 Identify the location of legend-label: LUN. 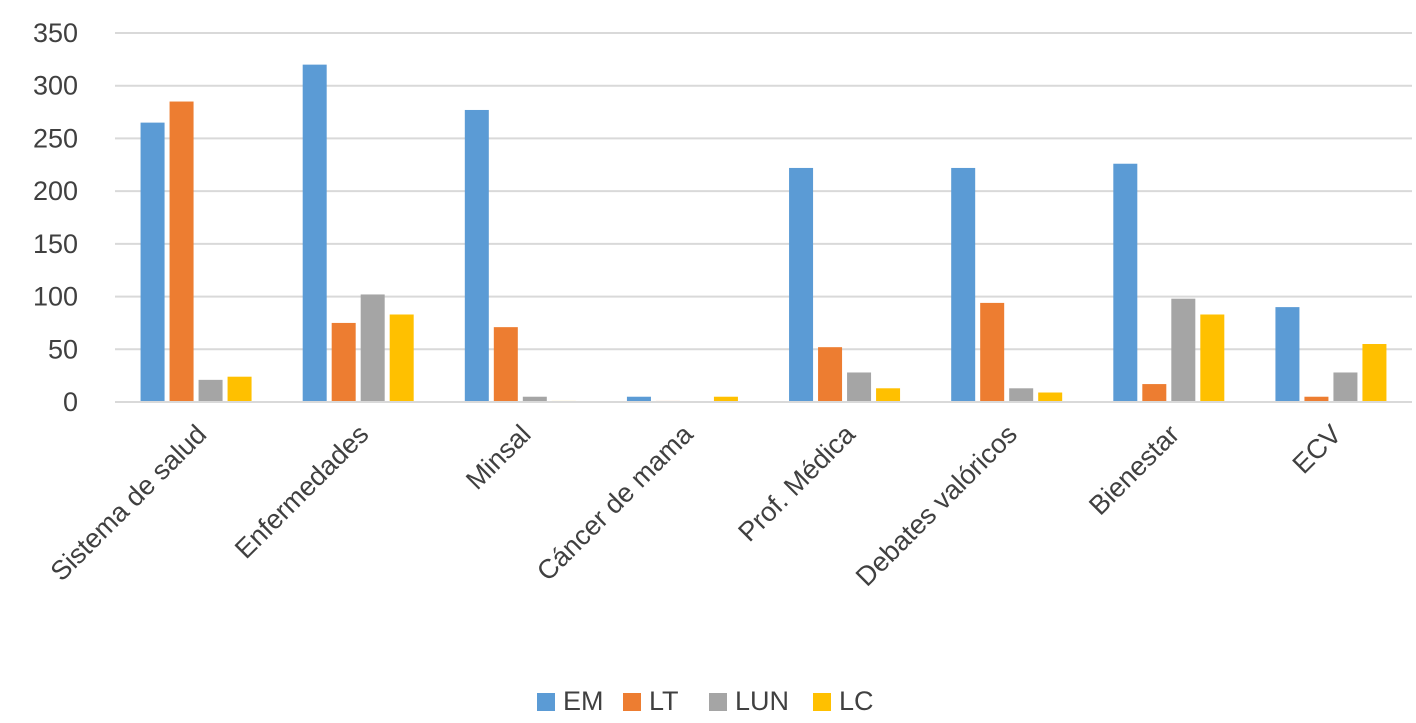
(762, 701).